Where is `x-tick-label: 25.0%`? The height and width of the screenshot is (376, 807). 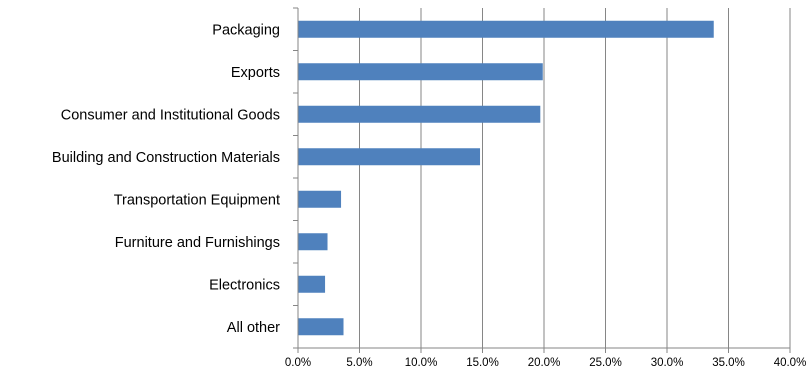 x-tick-label: 25.0% is located at coordinates (605, 363).